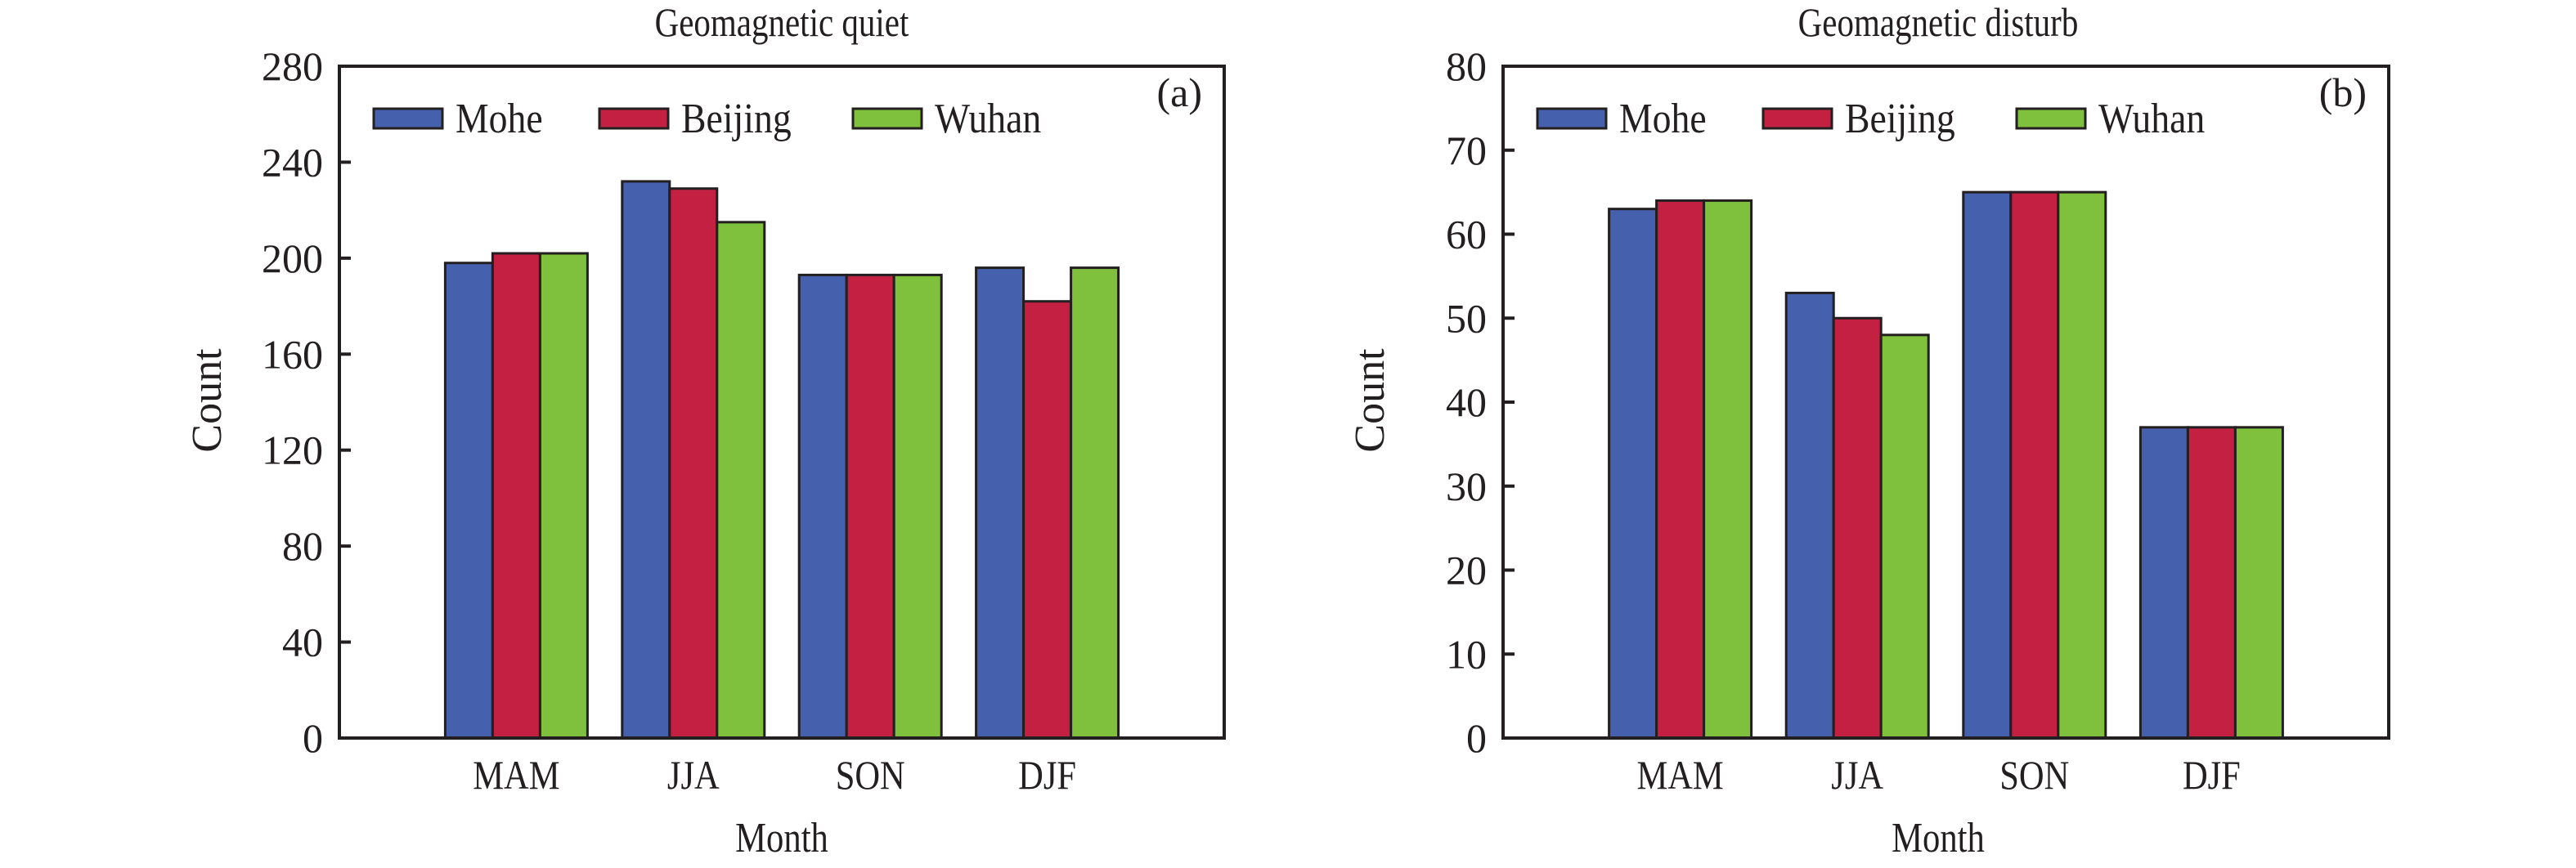 Image resolution: width=2576 pixels, height=868 pixels. I want to click on y-tick-label: 30, so click(1466, 486).